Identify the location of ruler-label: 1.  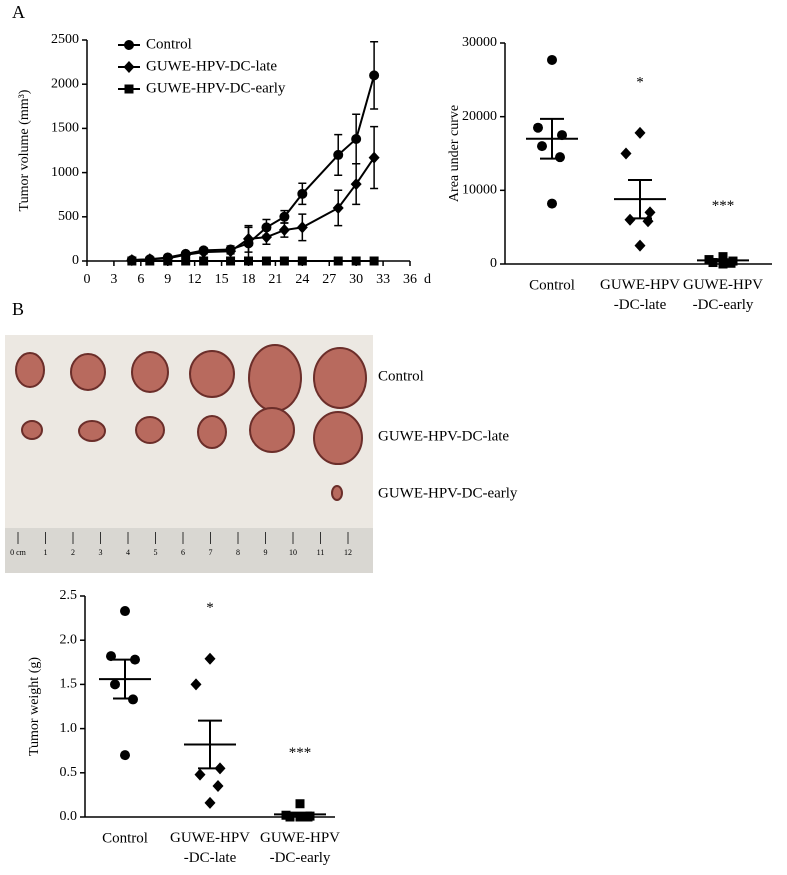
(46, 552).